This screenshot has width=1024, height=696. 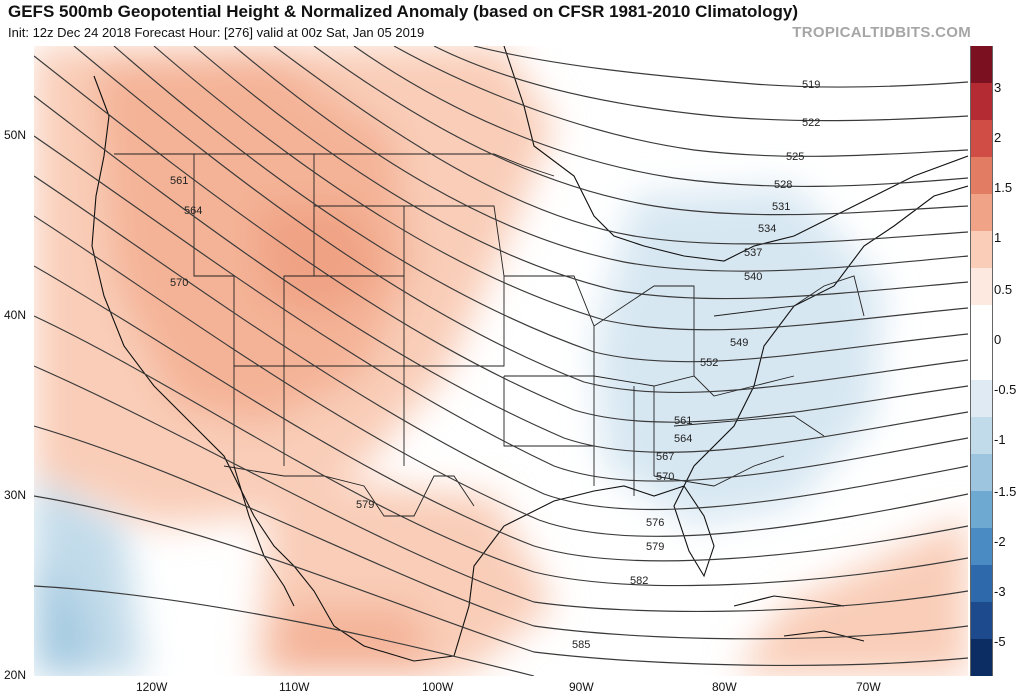 I want to click on colorbar-tick-label: 1, so click(x=997, y=237).